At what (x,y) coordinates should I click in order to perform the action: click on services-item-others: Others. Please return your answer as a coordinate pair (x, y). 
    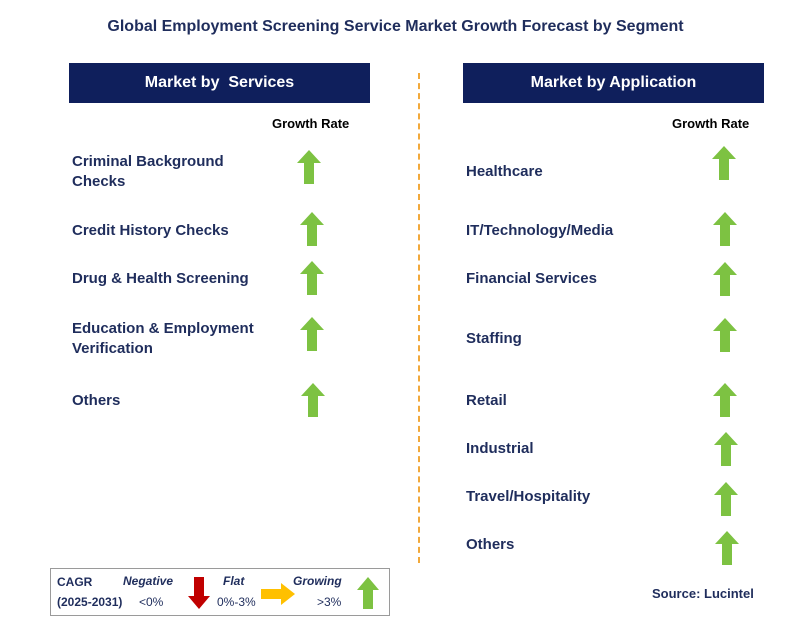
    Looking at the image, I should click on (96, 400).